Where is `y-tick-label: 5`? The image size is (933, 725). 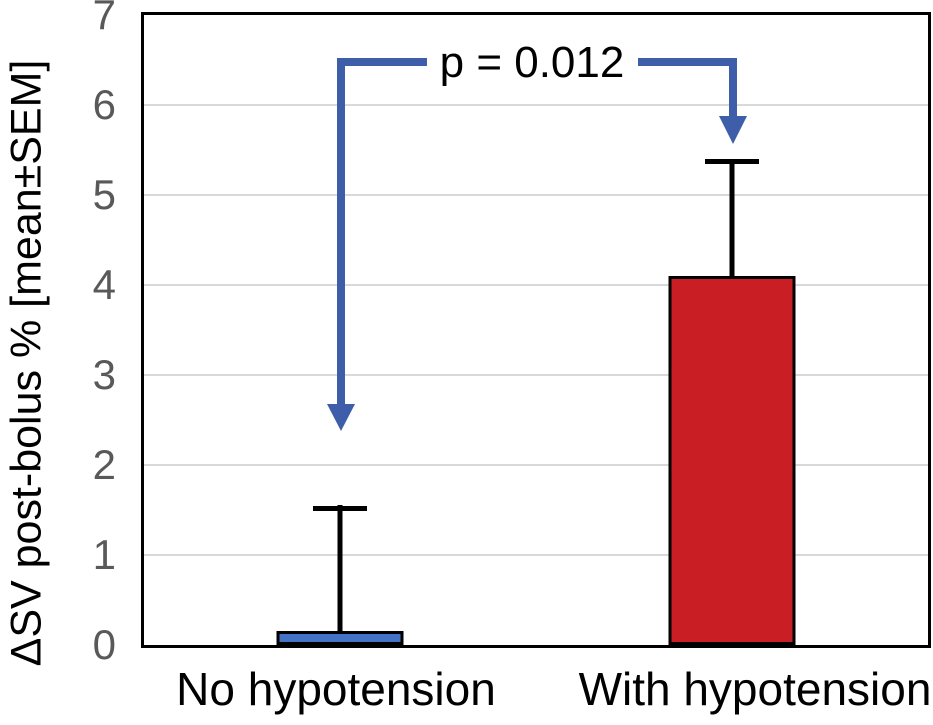
y-tick-label: 5 is located at coordinates (104, 194).